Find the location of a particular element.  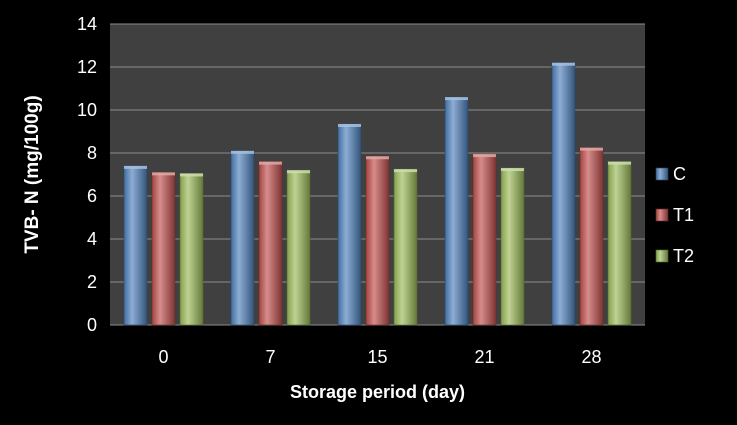

x-axis-label: Storage period (day) is located at coordinates (377, 392).